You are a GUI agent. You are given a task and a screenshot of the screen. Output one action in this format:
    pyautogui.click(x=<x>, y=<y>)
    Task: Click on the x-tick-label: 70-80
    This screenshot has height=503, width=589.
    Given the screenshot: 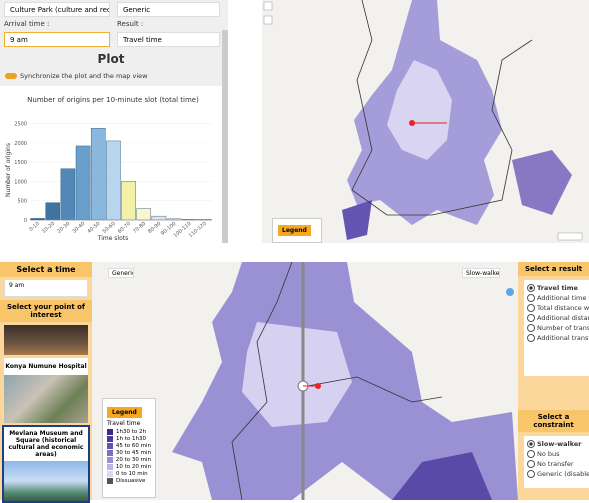 What is the action you would take?
    pyautogui.click(x=139, y=228)
    